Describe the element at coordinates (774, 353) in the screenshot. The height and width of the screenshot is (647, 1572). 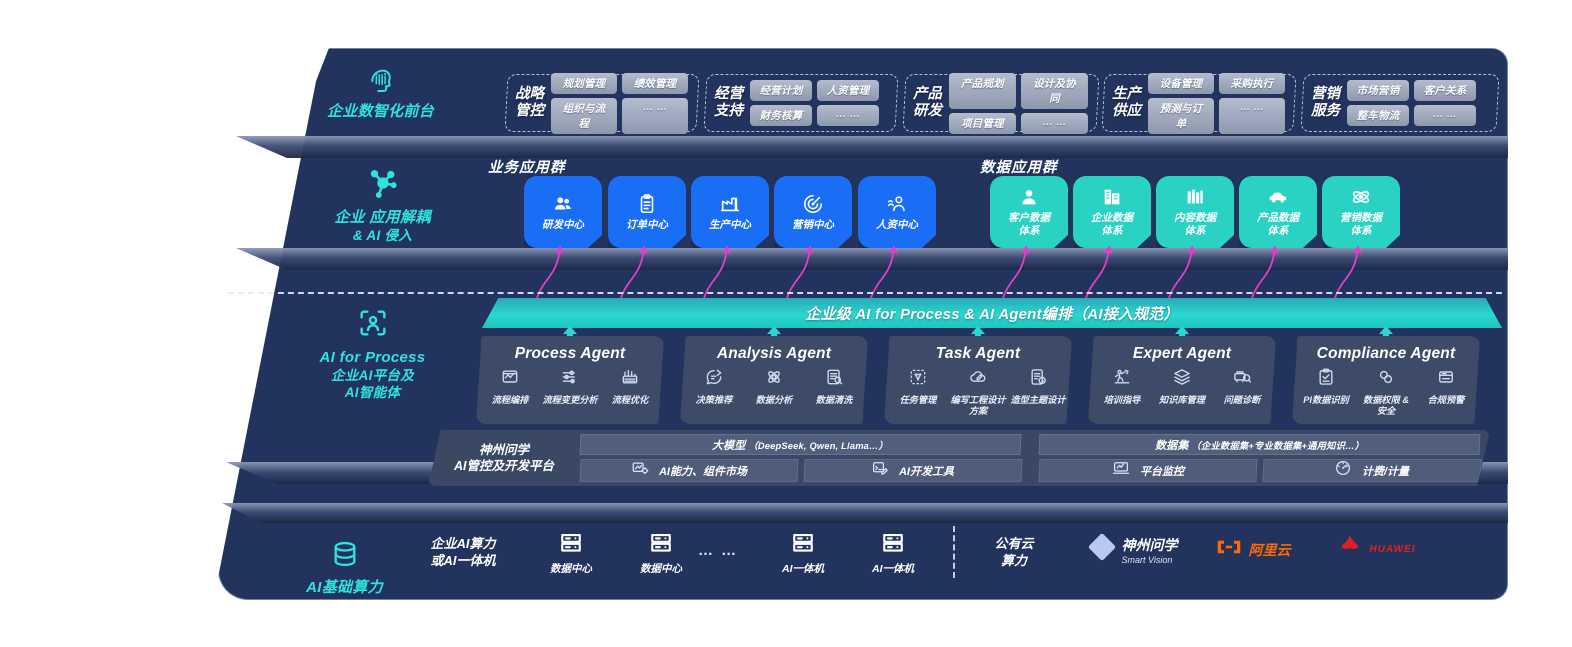
I see `agent-title: Analysis Agent` at that location.